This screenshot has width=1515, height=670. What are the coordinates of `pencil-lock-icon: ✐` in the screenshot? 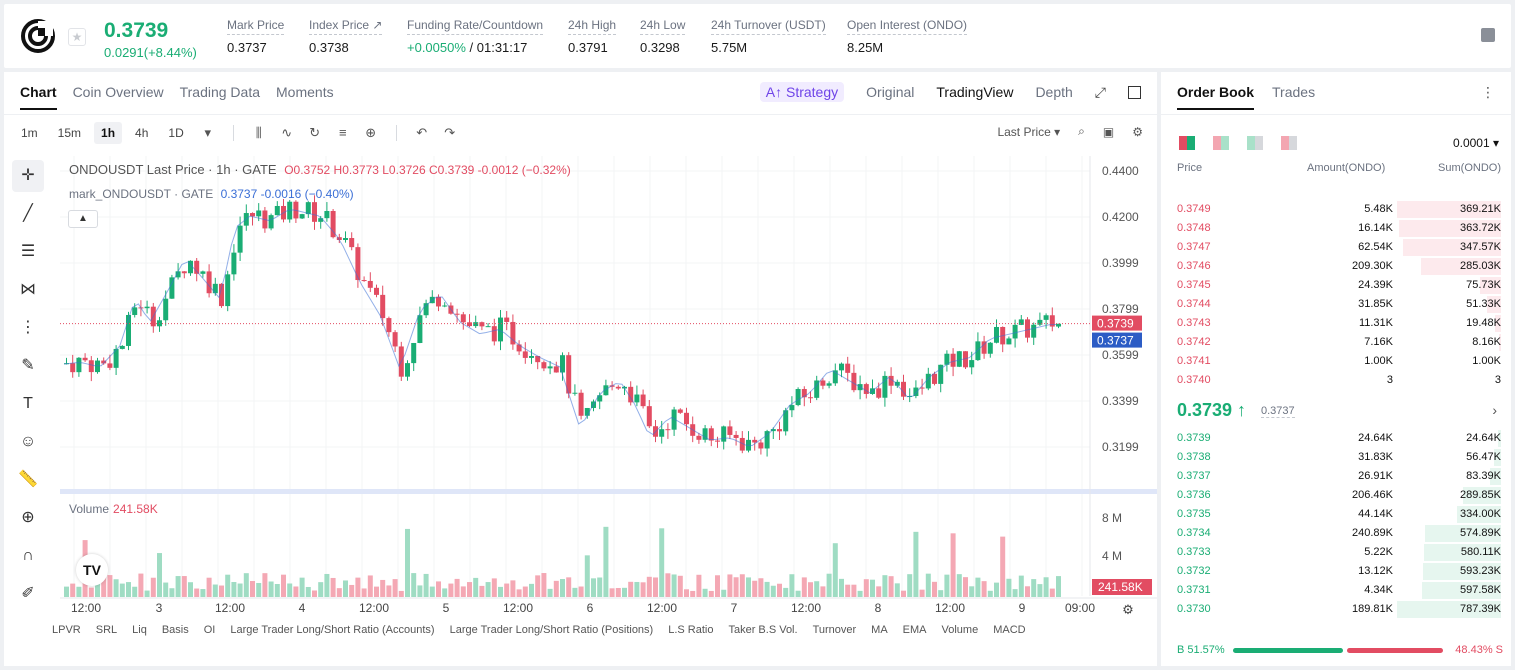 It's located at (28, 593).